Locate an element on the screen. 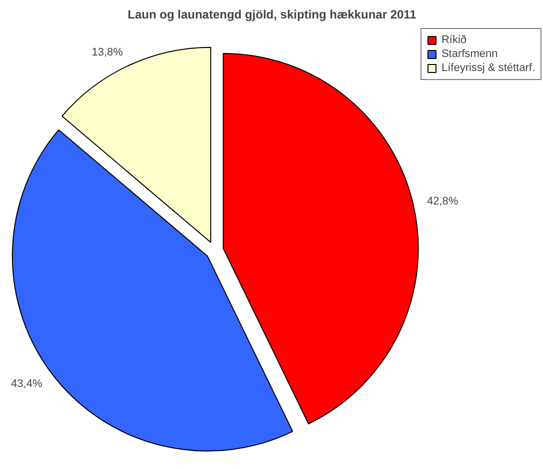  data-label: 43,4% is located at coordinates (26, 384).